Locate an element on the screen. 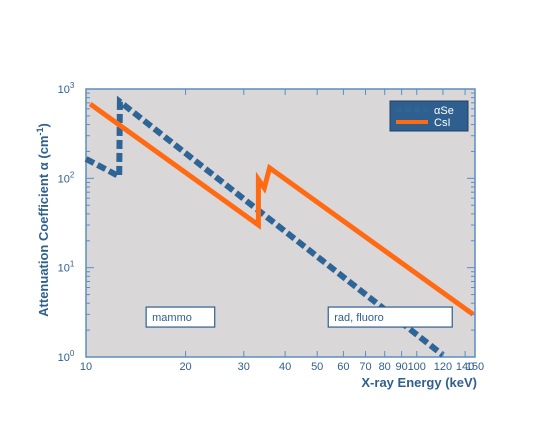 The height and width of the screenshot is (442, 536). x-tick-label: 70 is located at coordinates (365, 367).